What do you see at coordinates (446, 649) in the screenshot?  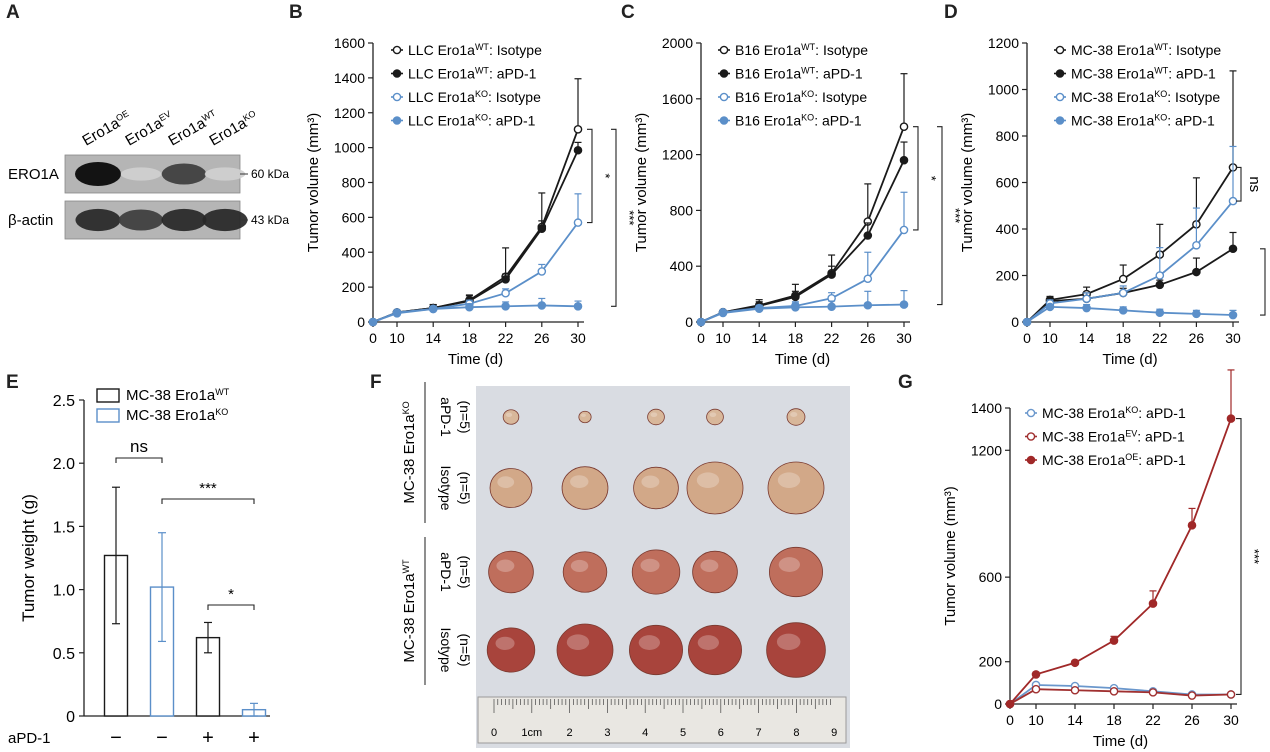 I see `treatment-label: Isotype` at bounding box center [446, 649].